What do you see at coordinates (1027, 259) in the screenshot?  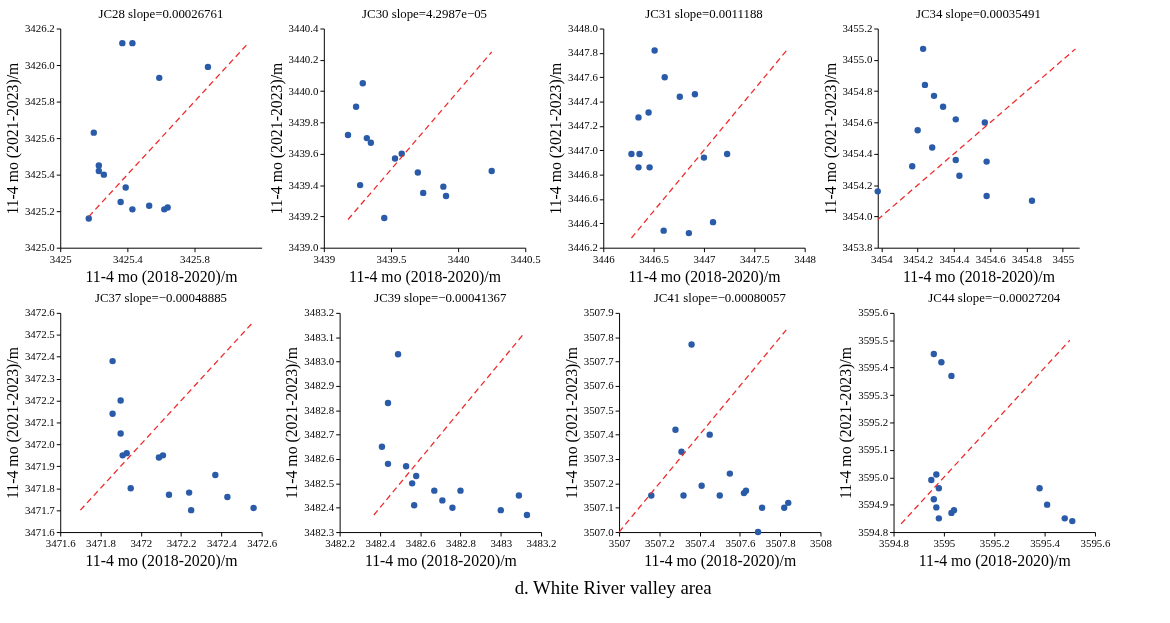 I see `x-tick-label: 3454.8` at bounding box center [1027, 259].